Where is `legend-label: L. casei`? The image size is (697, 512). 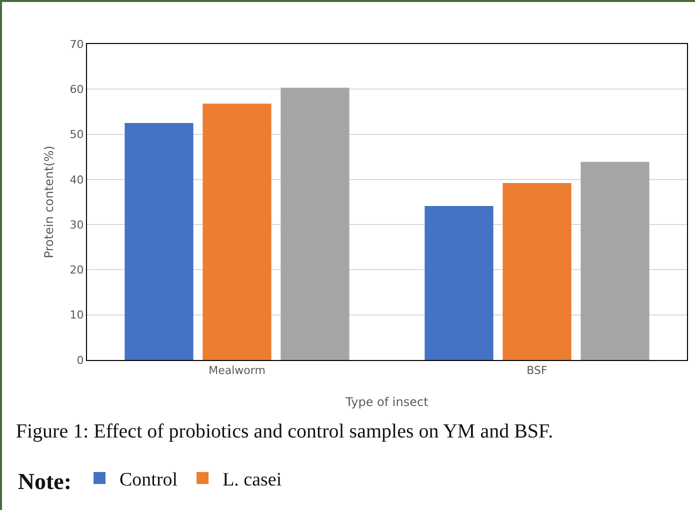 legend-label: L. casei is located at coordinates (252, 479).